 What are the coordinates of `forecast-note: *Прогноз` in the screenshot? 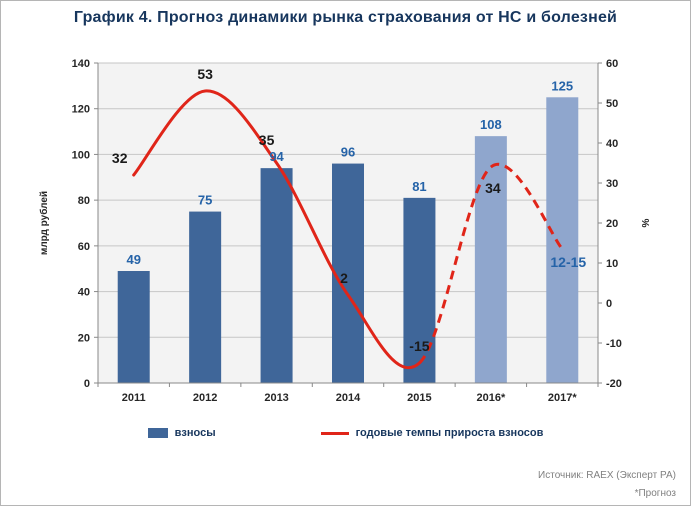 It's located at (655, 493).